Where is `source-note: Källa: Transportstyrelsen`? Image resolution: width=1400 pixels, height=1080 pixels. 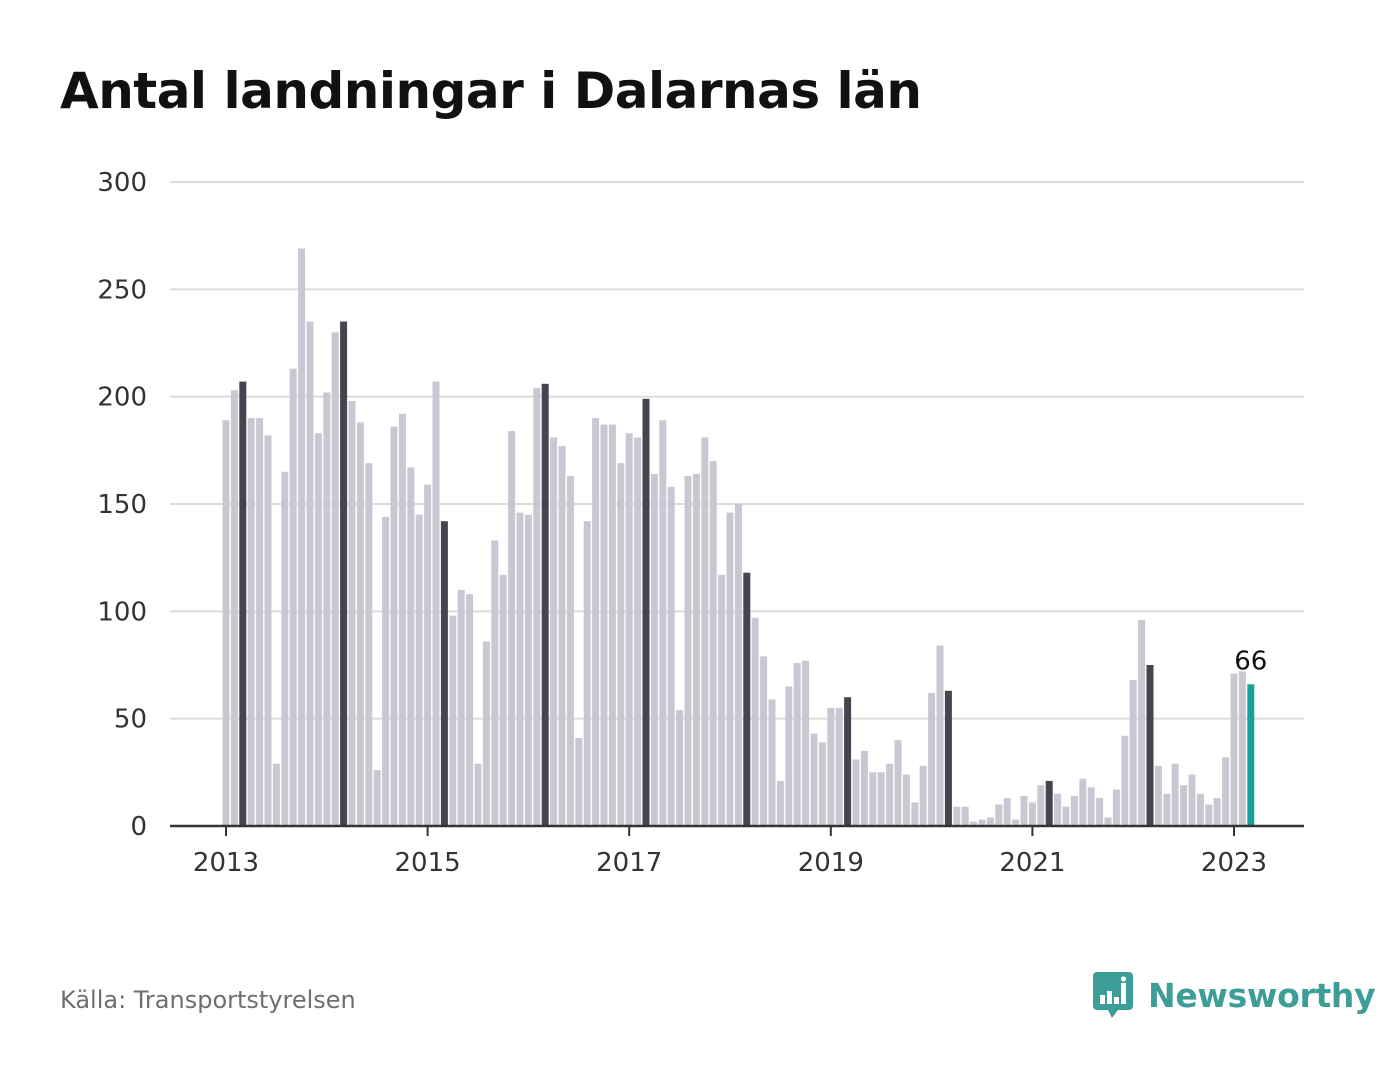
source-note: Källa: Transportstyrelsen is located at coordinates (208, 1000).